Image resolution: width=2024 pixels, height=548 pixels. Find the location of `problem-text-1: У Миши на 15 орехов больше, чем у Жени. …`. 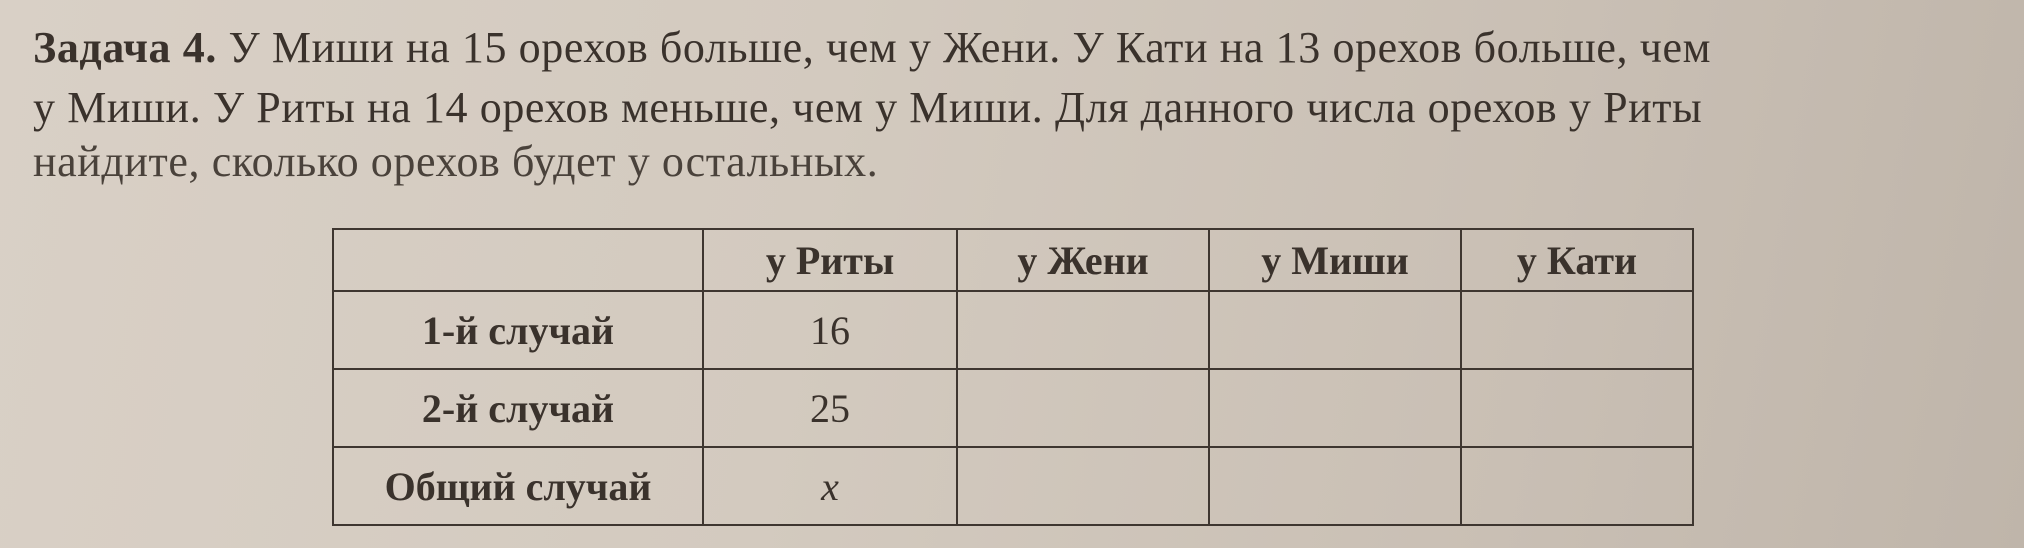

problem-text-1: У Миши на 15 орехов больше, чем у Жени. … is located at coordinates (970, 47).